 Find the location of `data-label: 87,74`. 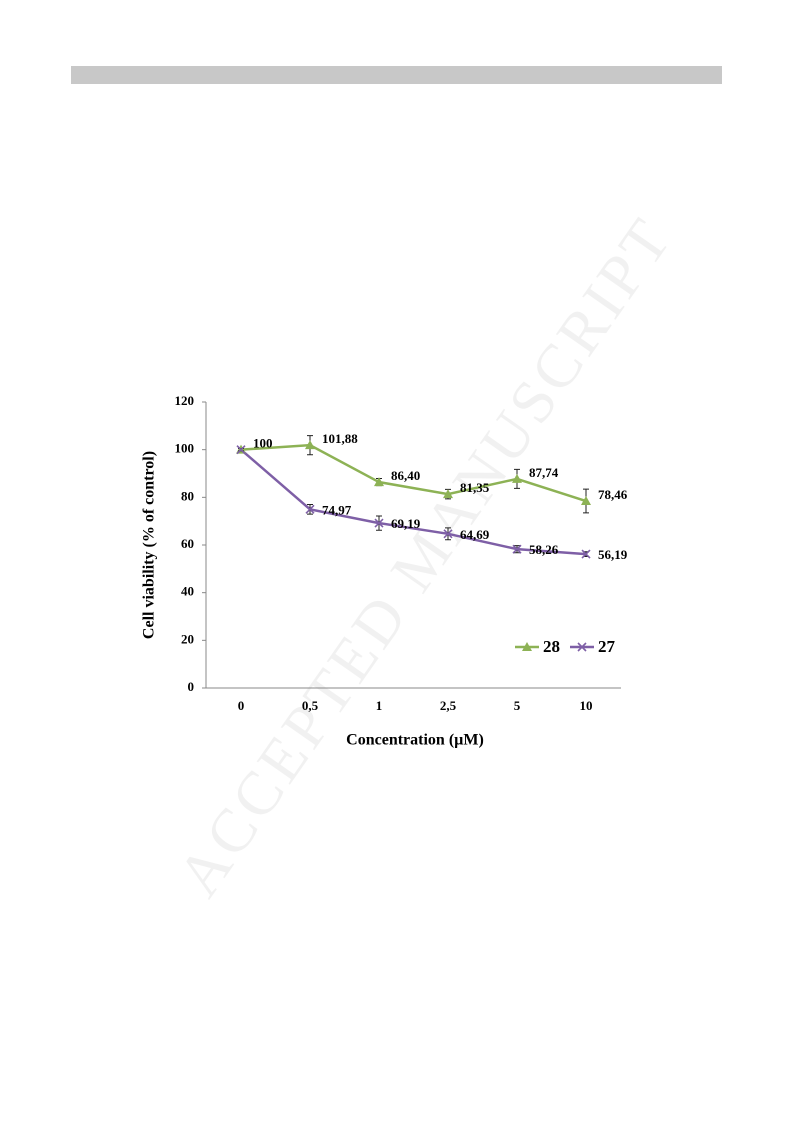

data-label: 87,74 is located at coordinates (544, 472).